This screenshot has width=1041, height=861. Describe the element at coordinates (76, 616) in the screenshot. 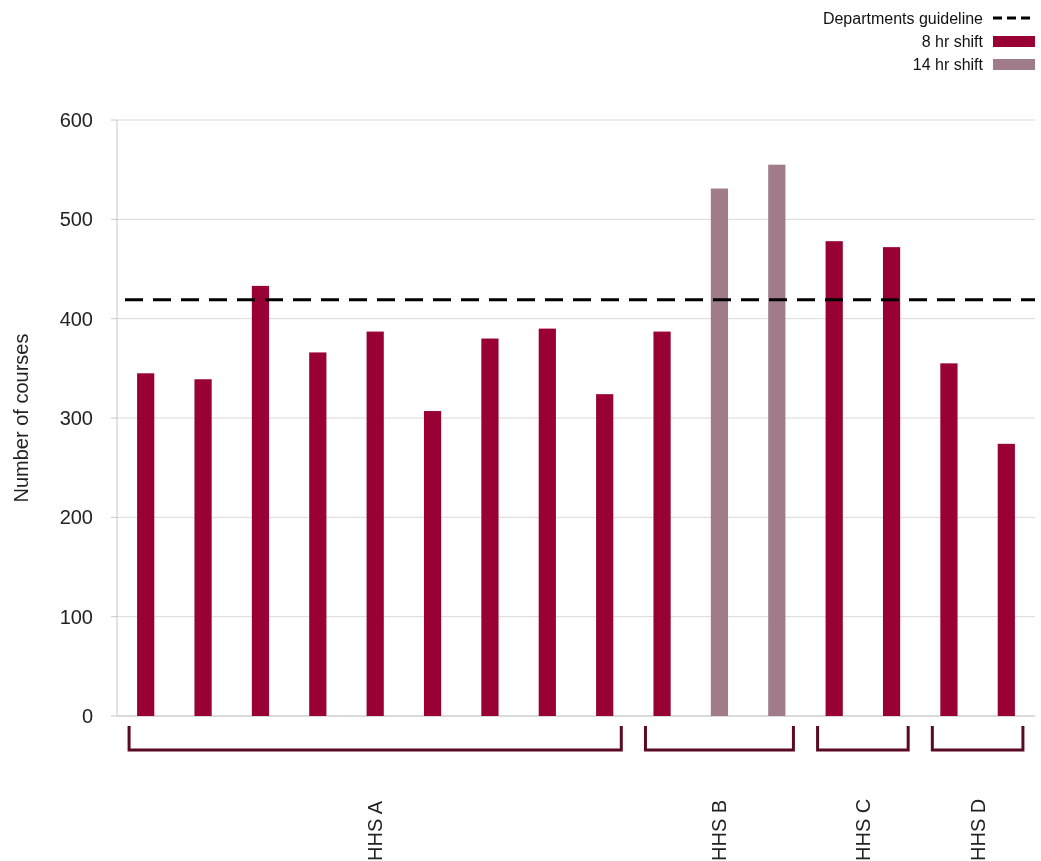

I see `y-tick-label: 100` at that location.